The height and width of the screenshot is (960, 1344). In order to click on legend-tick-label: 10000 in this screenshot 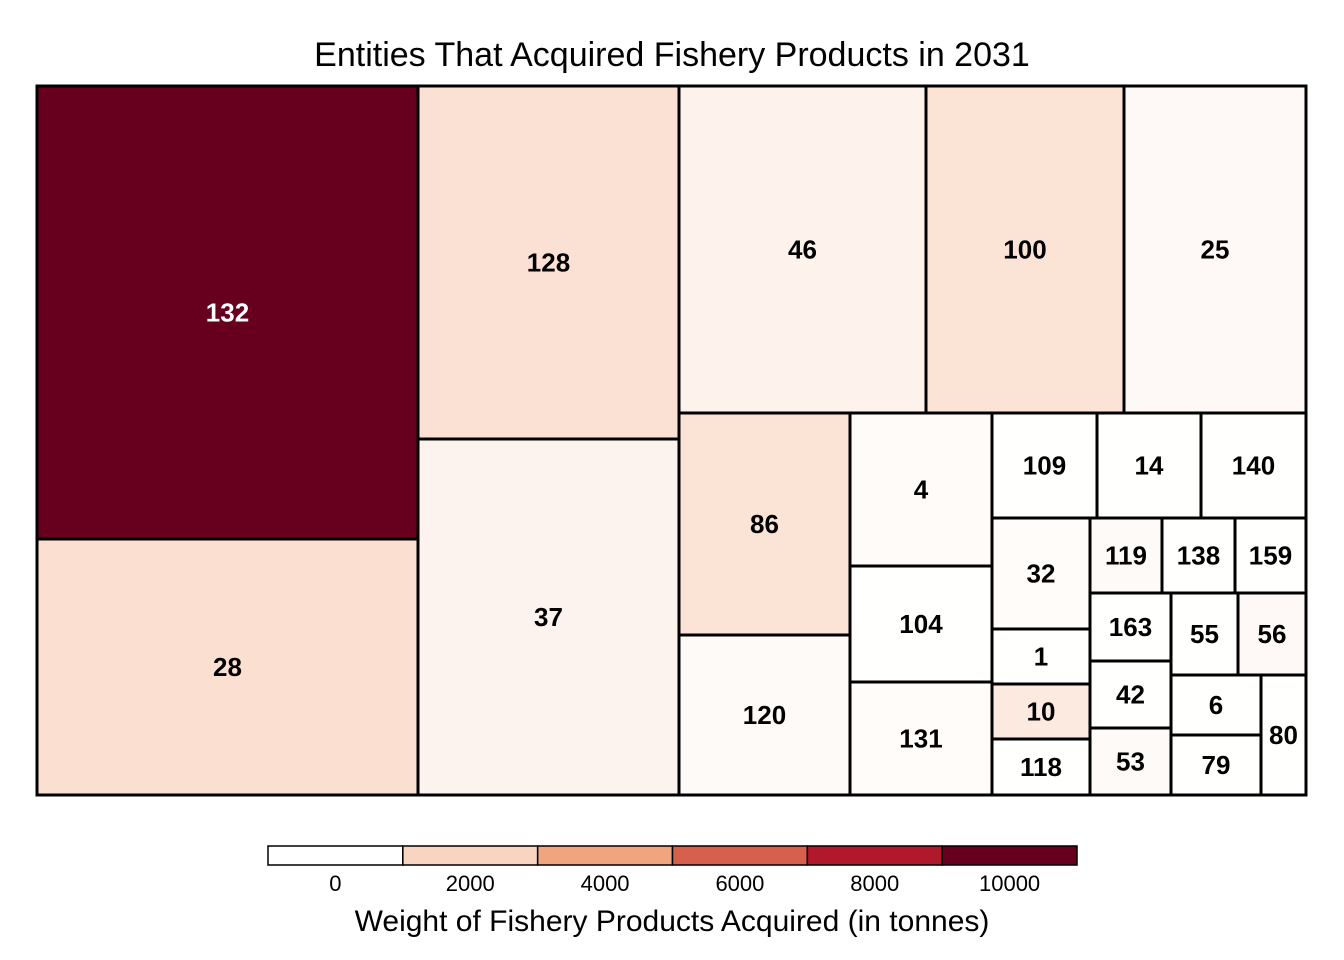, I will do `click(1009, 883)`.